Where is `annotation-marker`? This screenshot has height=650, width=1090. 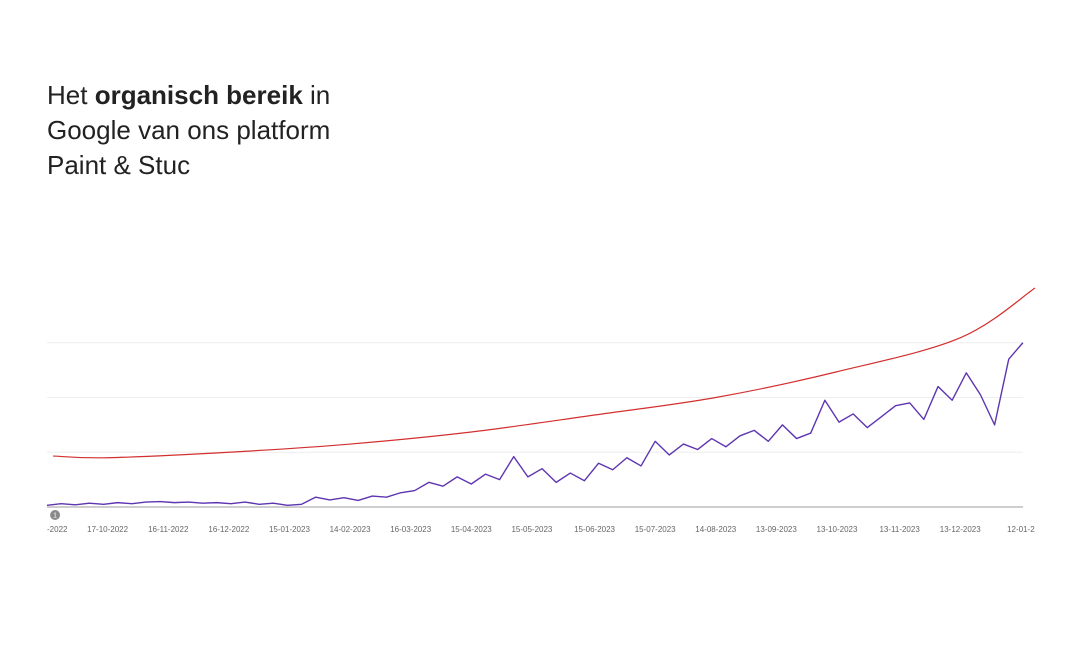
annotation-marker is located at coordinates (55, 515).